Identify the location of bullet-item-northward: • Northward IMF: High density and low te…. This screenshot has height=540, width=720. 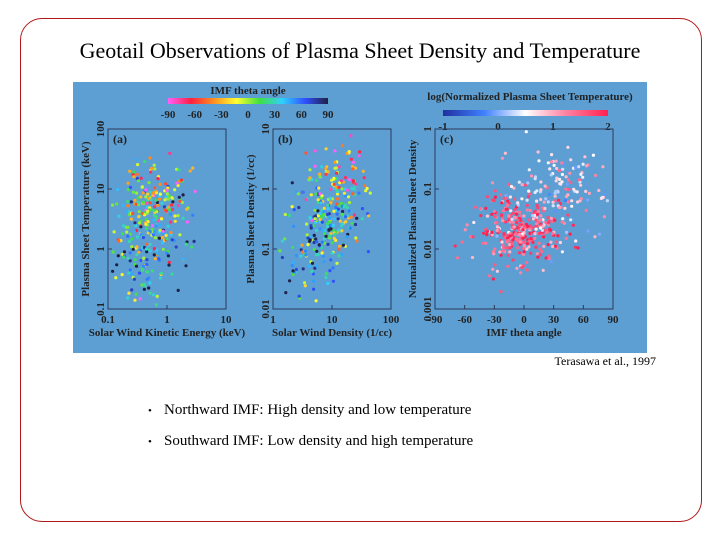
(310, 410).